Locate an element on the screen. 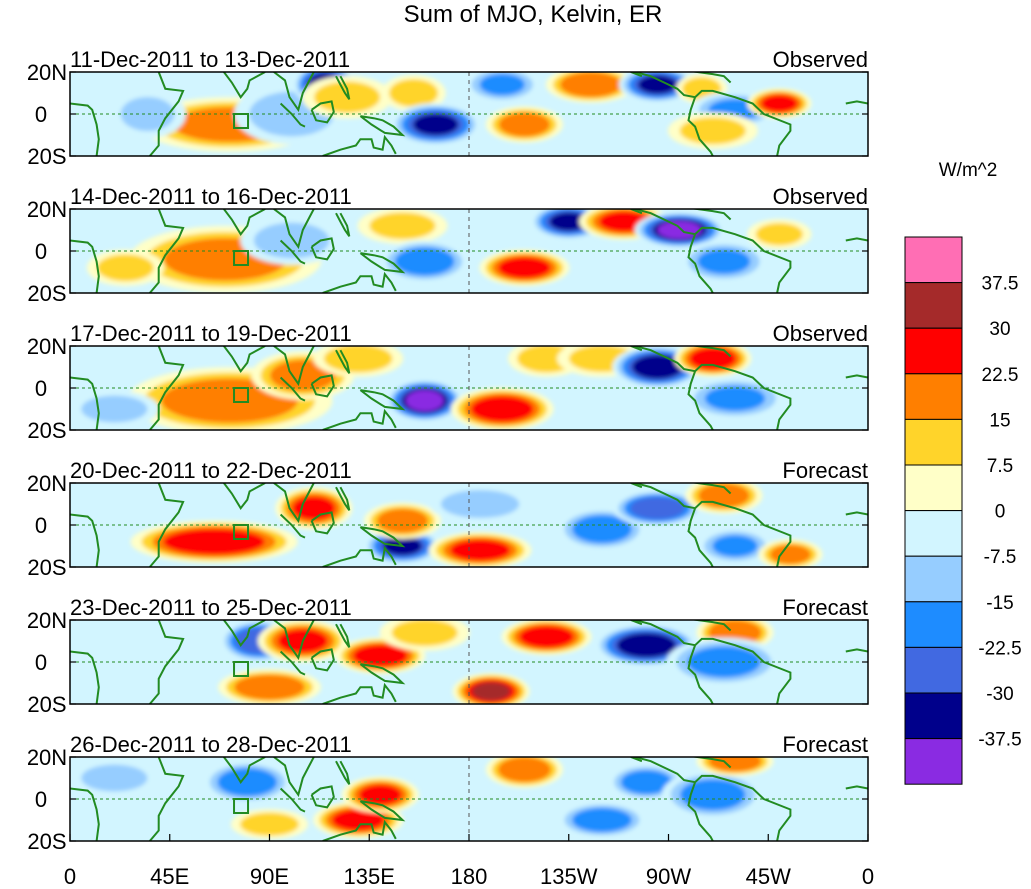 The height and width of the screenshot is (889, 1031). colorbar-label: 30 is located at coordinates (999, 329).